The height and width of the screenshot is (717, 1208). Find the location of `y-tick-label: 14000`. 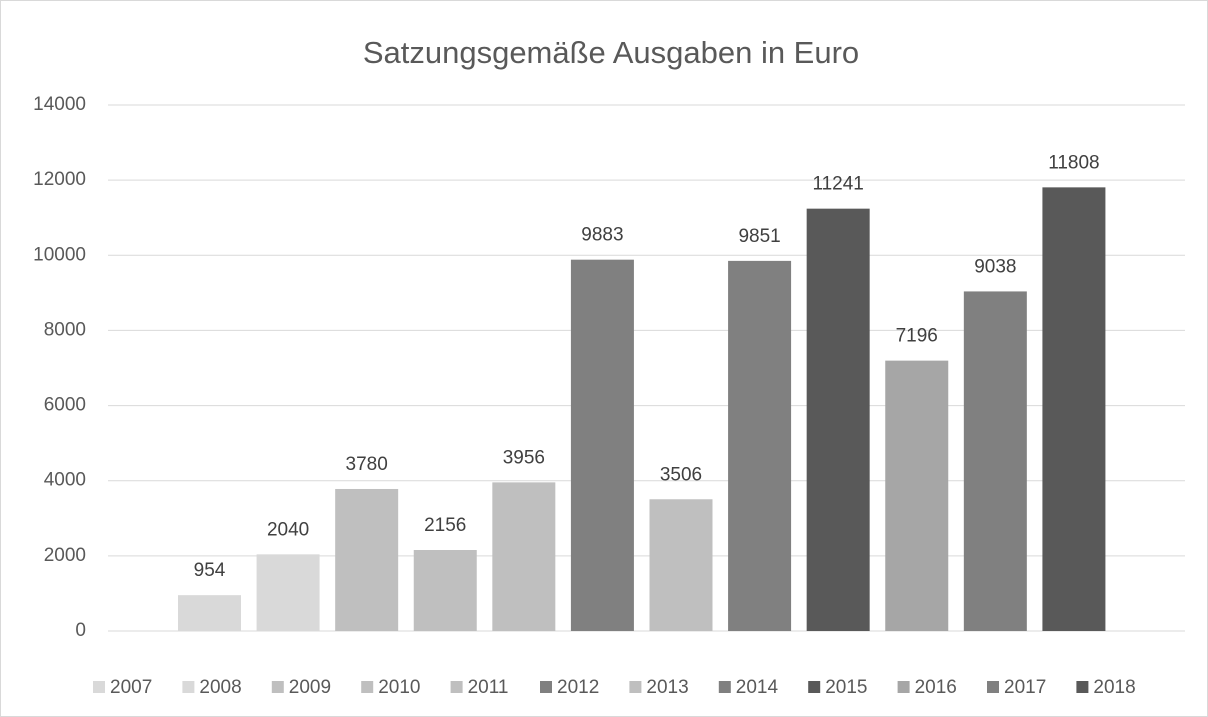

y-tick-label: 14000 is located at coordinates (59, 104).